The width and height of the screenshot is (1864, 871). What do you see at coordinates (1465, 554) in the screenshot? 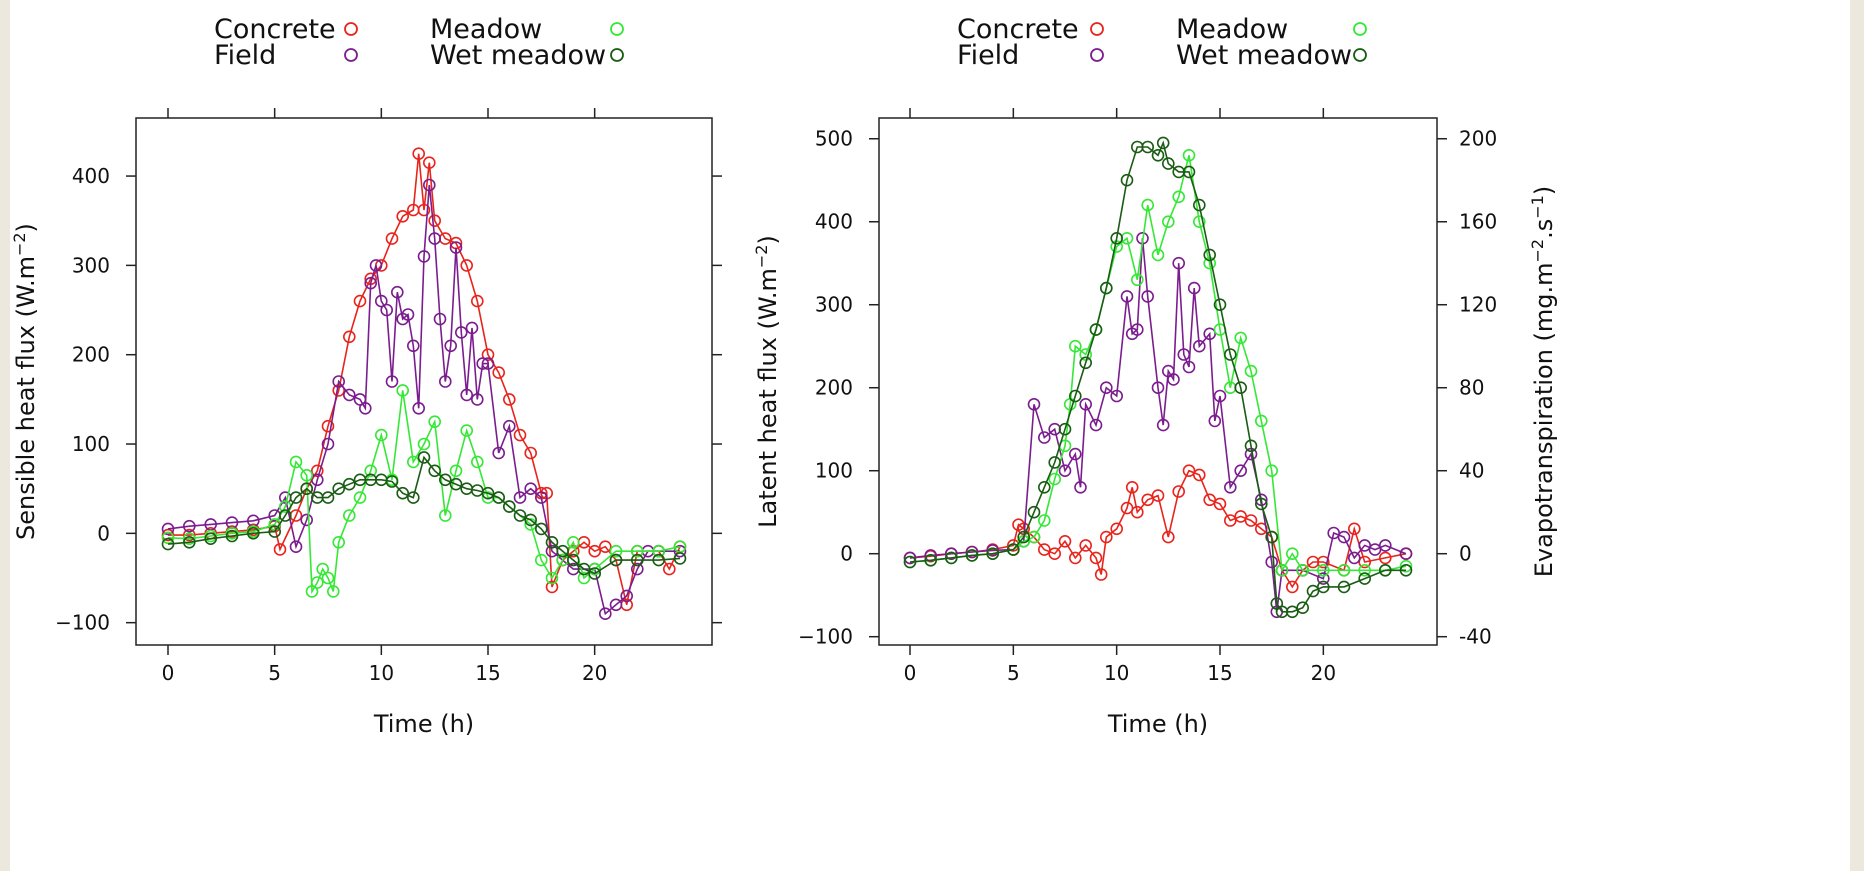
I see `y2-tick-label: 0` at bounding box center [1465, 554].